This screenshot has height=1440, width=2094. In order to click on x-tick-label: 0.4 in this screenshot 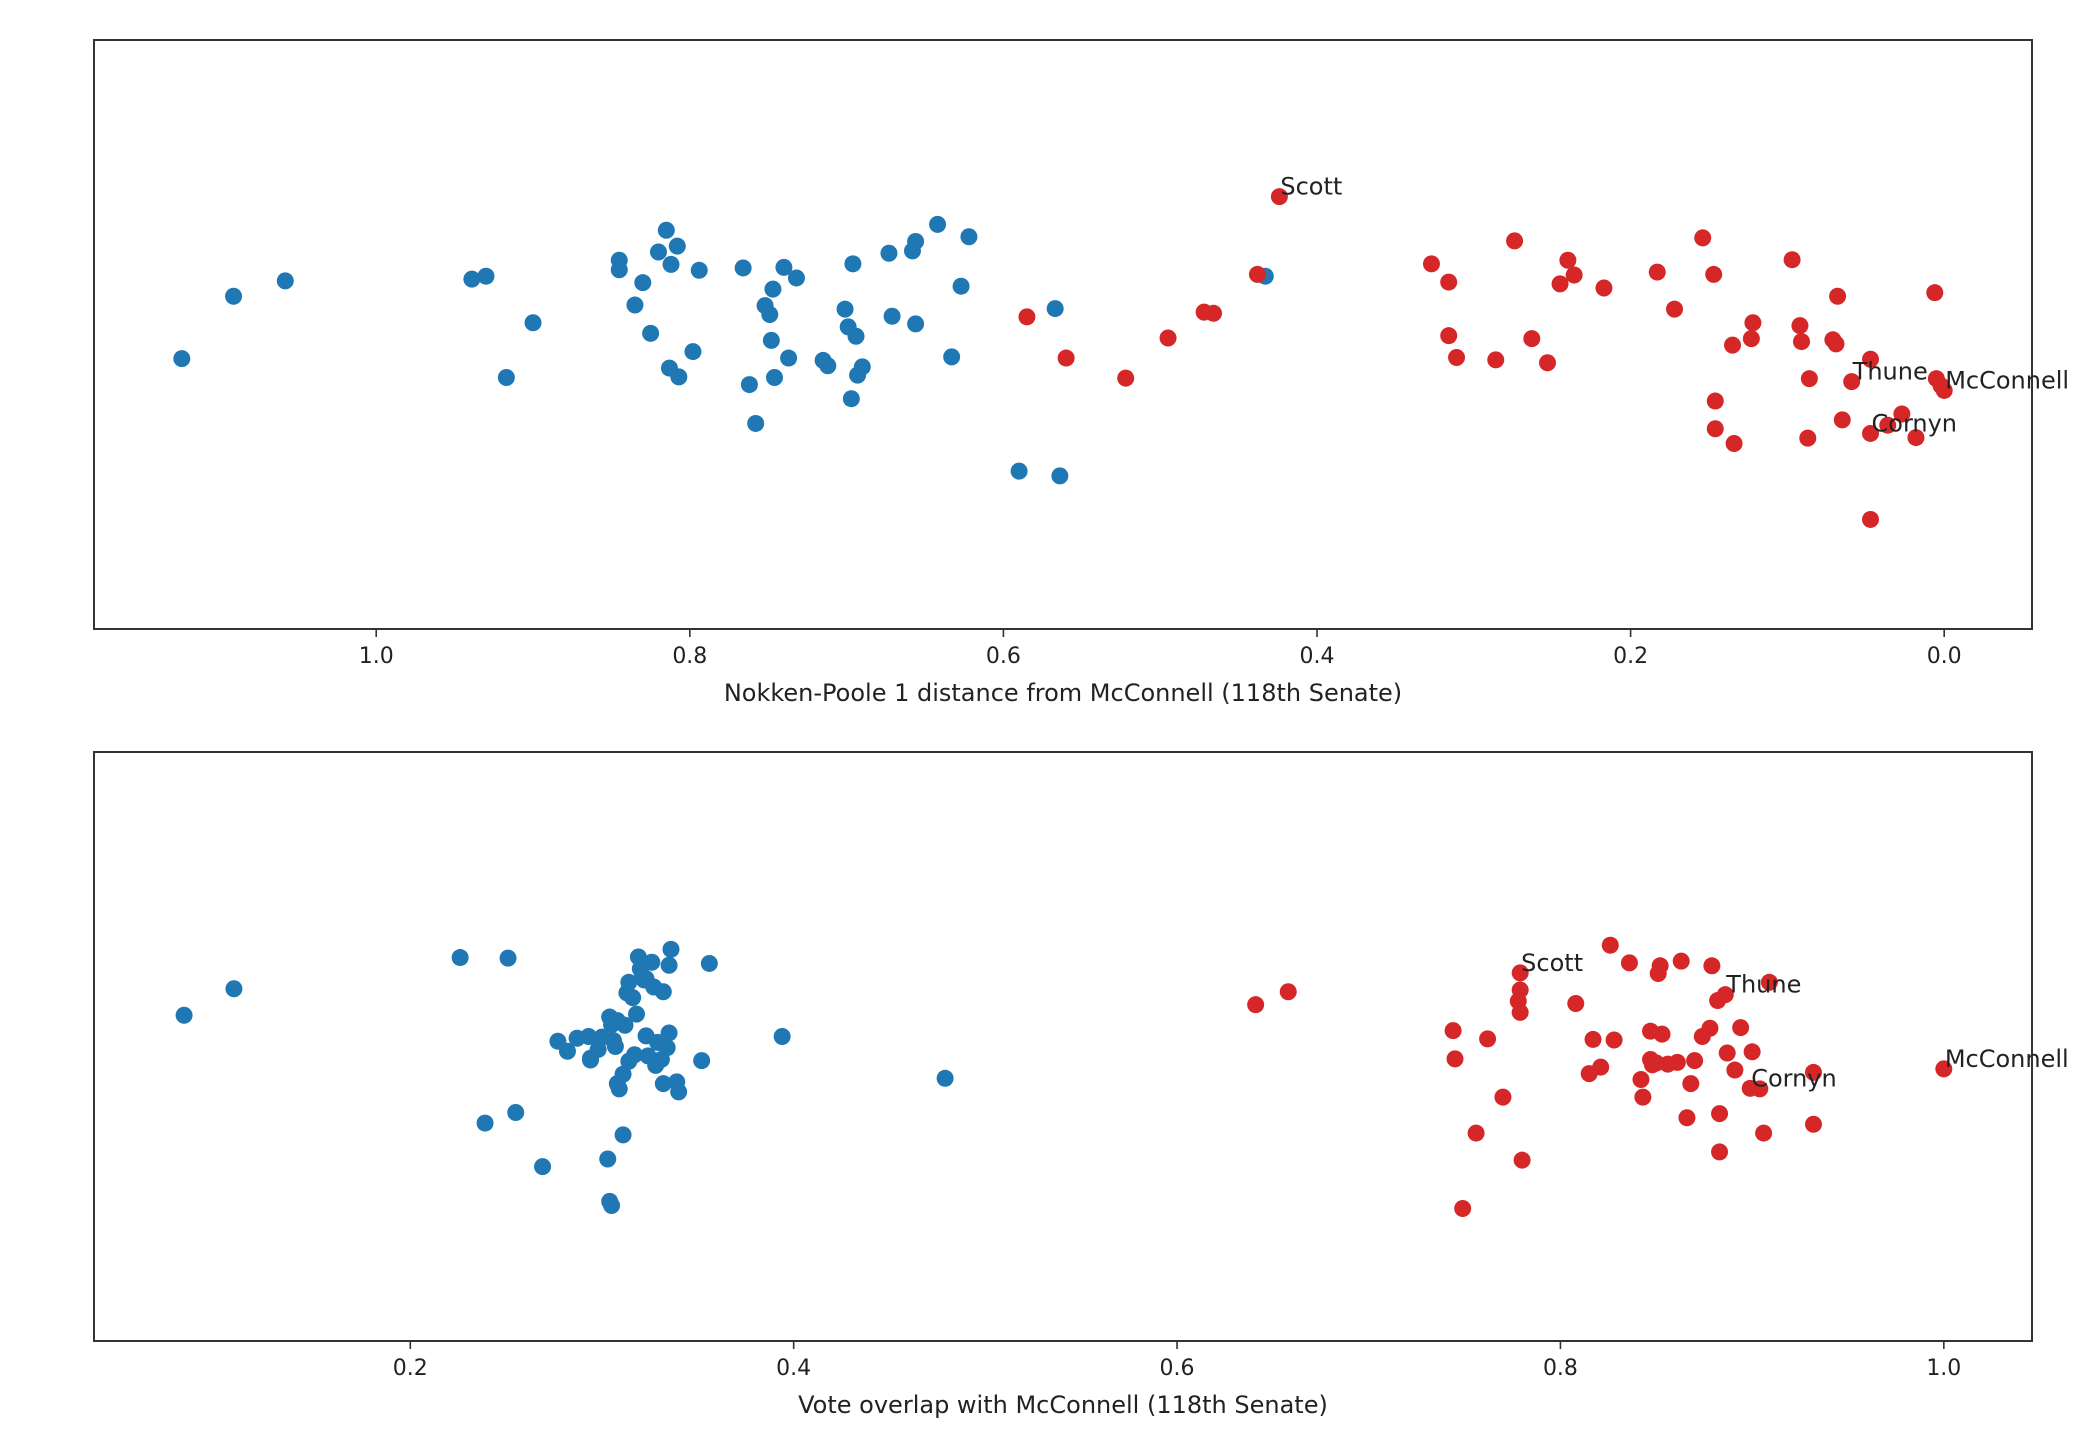, I will do `click(793, 1368)`.